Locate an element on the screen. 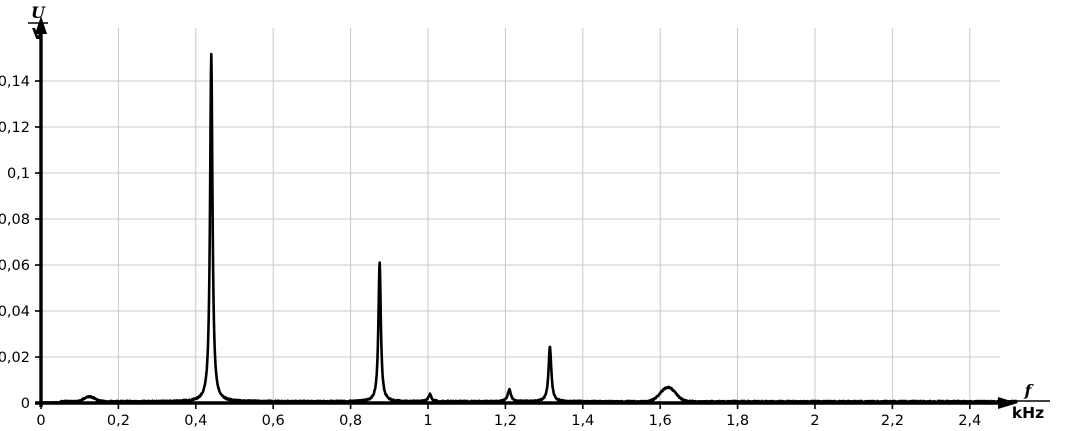  x-tick-label: 2 is located at coordinates (814, 421).